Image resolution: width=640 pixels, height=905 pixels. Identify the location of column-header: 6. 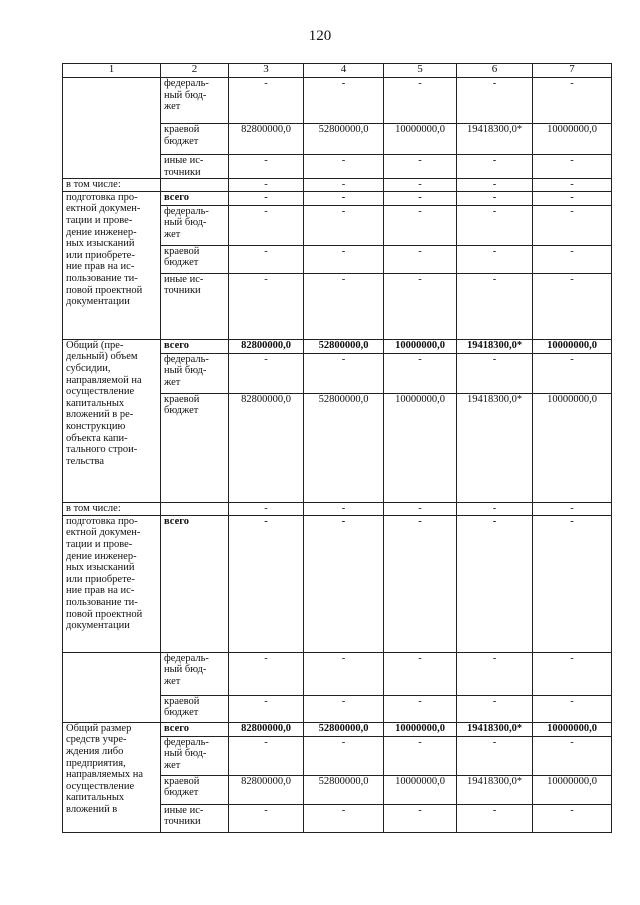
(494, 70).